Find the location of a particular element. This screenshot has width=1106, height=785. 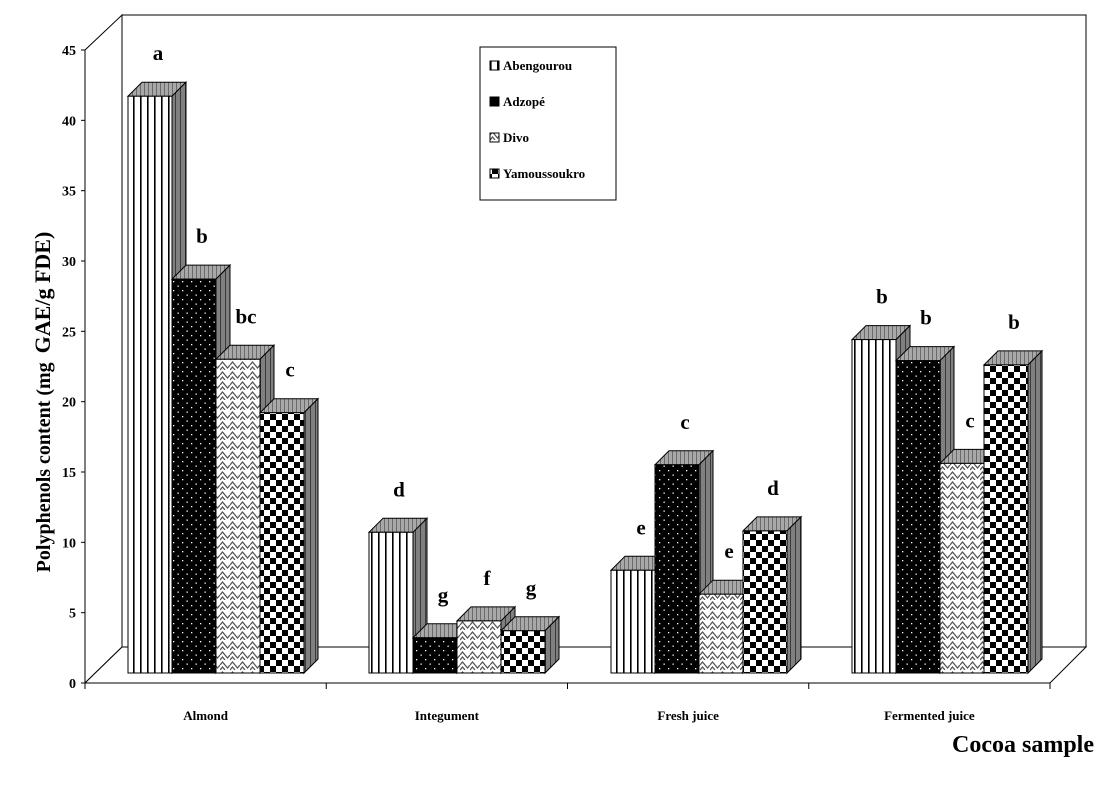

y-tick-label: 40 is located at coordinates (69, 121).